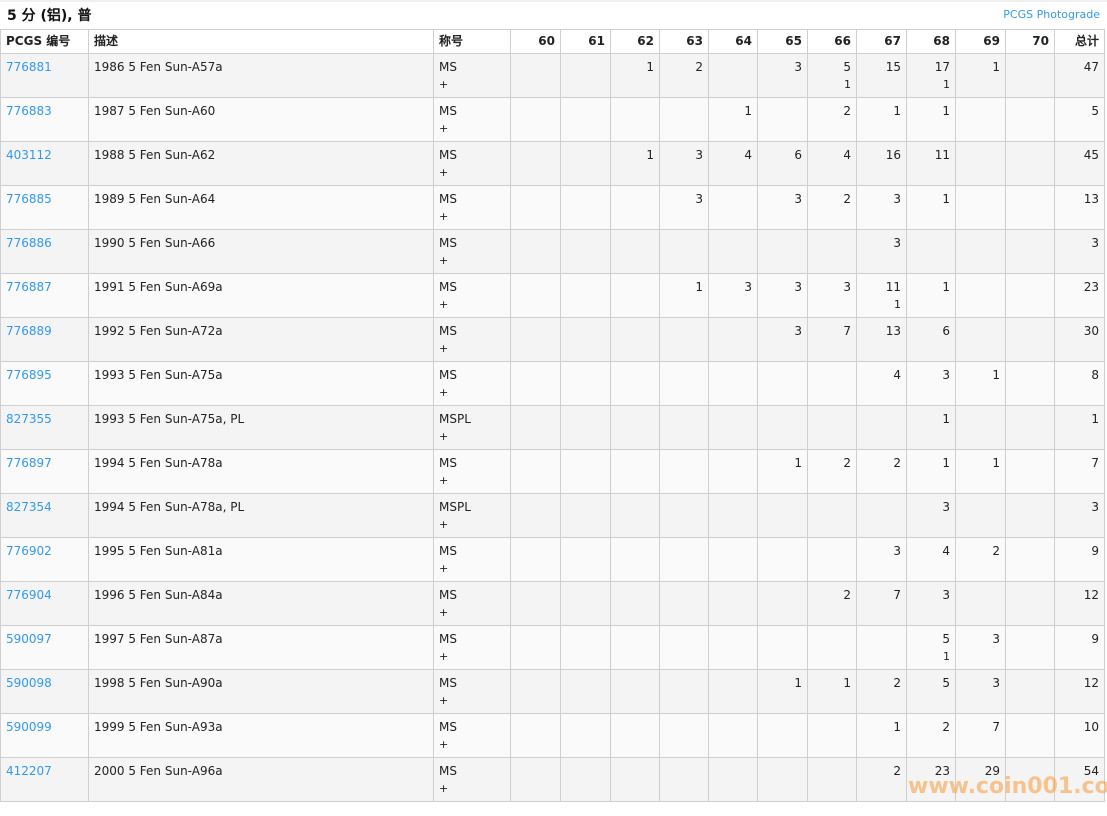 Image resolution: width=1107 pixels, height=816 pixels. I want to click on total-cell: 1, so click(1079, 427).